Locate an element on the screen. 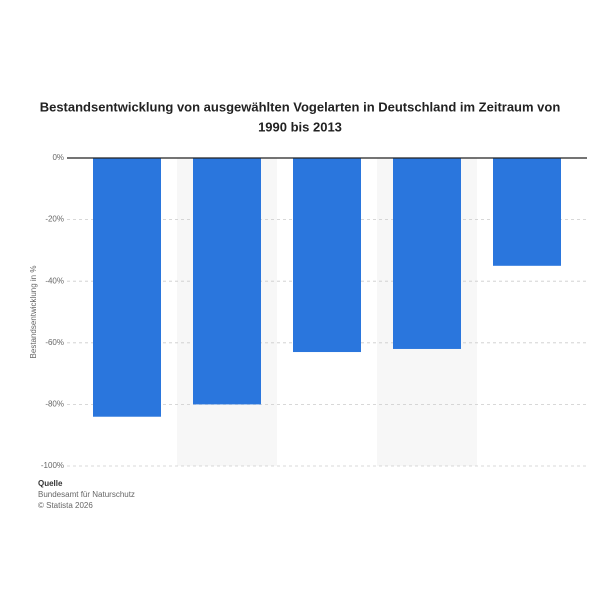  y-tick-label: -60% is located at coordinates (54, 342).